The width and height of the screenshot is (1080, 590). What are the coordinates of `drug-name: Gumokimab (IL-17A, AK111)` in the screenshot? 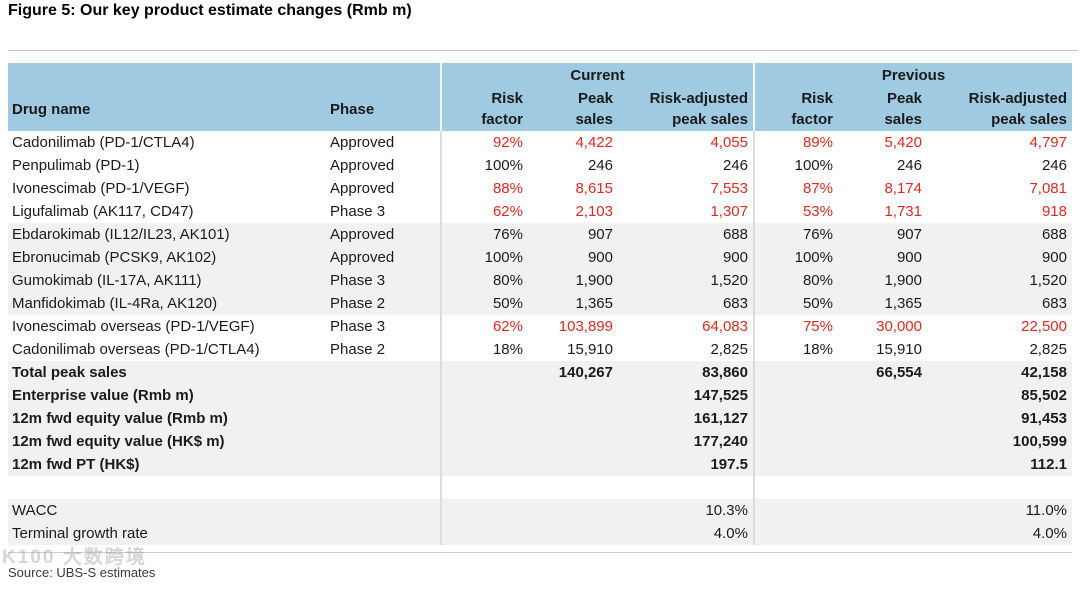 It's located at (107, 280).